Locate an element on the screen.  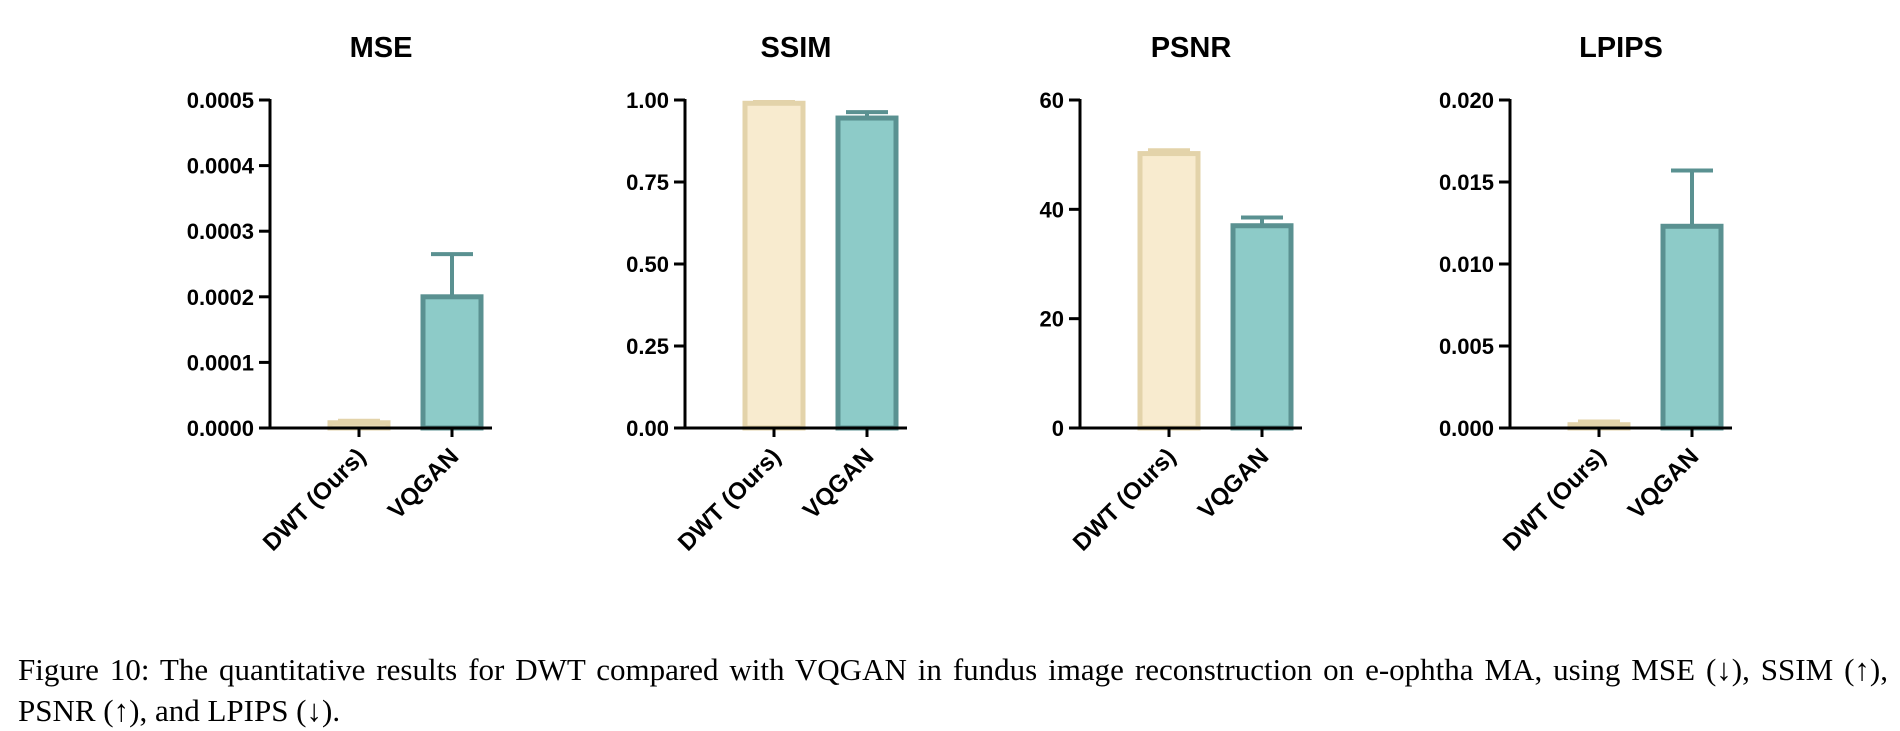
chart-title: PSNR is located at coordinates (1191, 48).